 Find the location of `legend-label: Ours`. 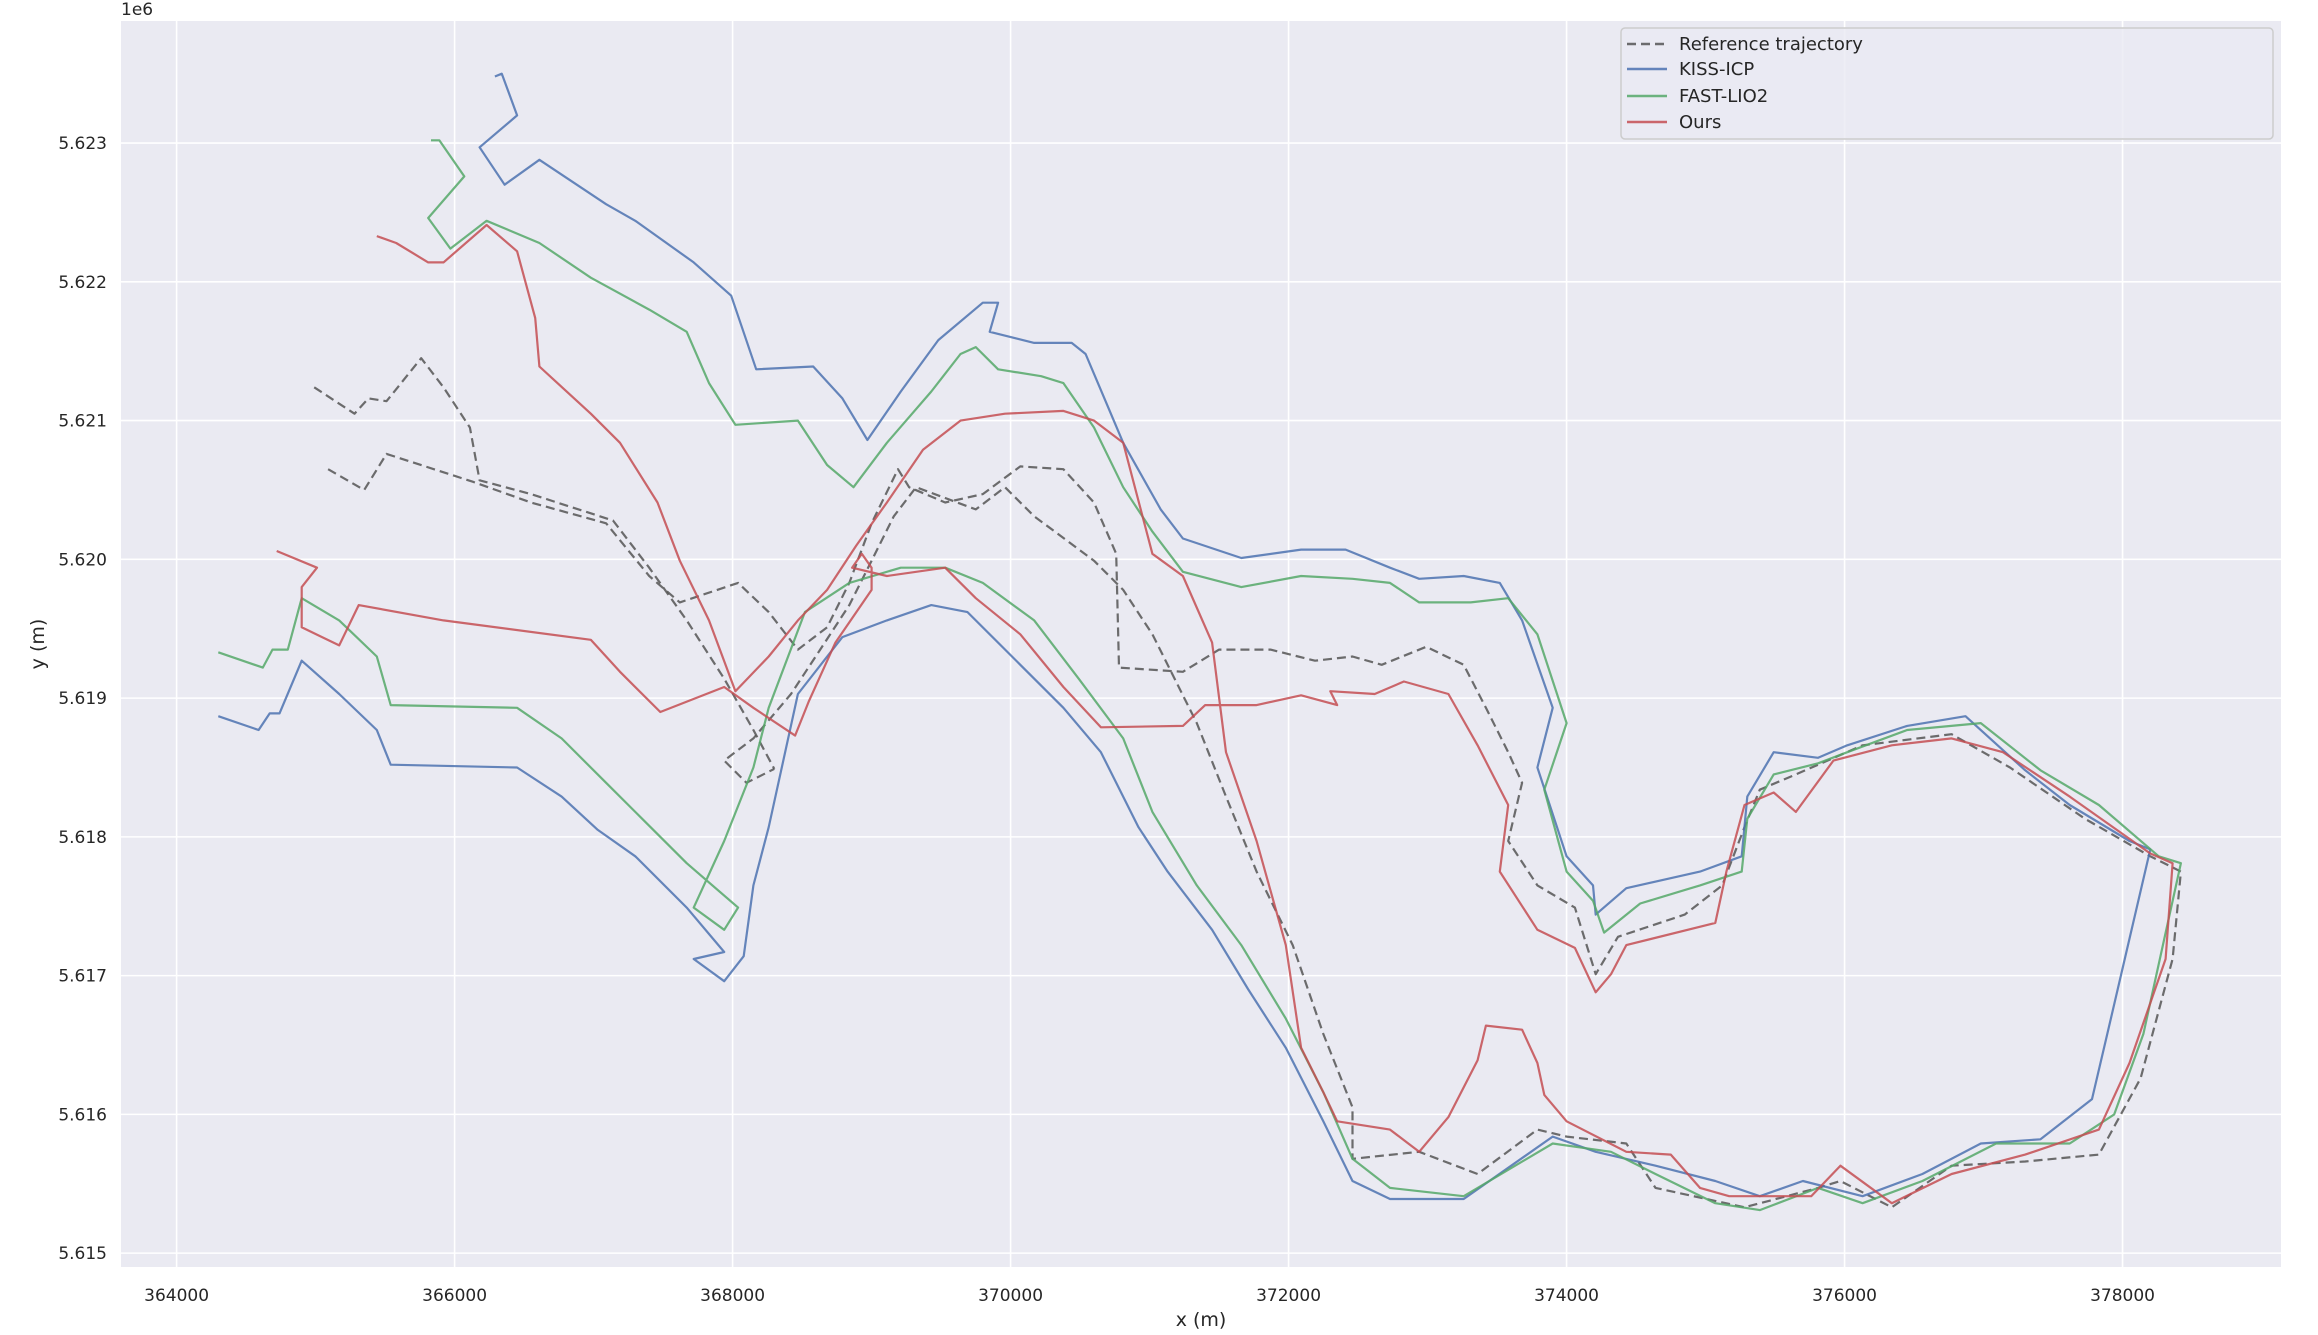

legend-label: Ours is located at coordinates (1700, 122).